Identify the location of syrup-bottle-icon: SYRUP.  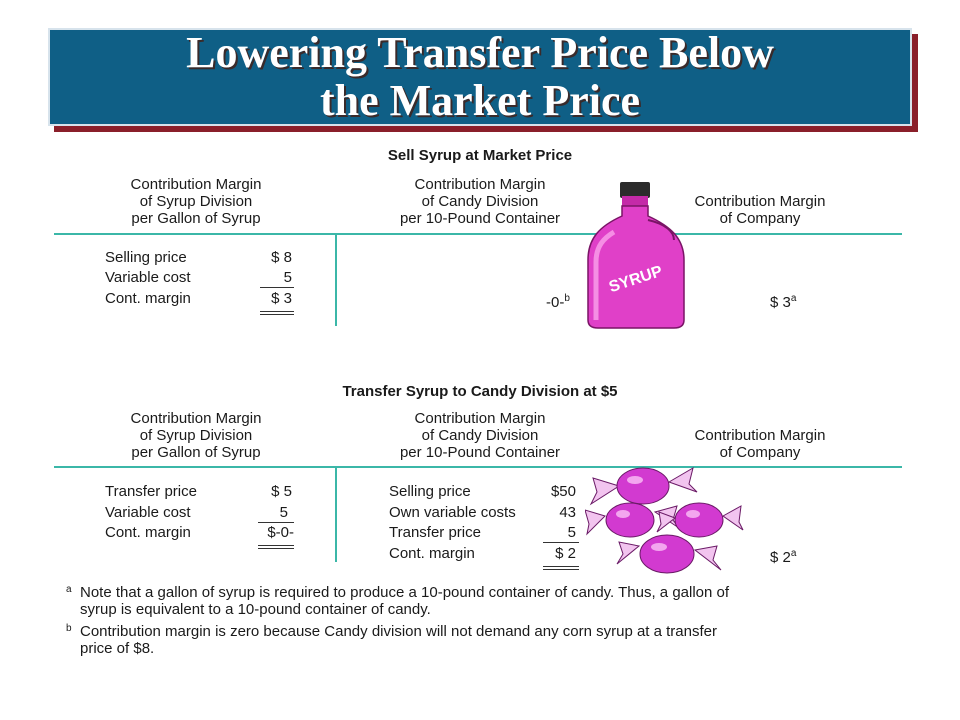
(636, 255).